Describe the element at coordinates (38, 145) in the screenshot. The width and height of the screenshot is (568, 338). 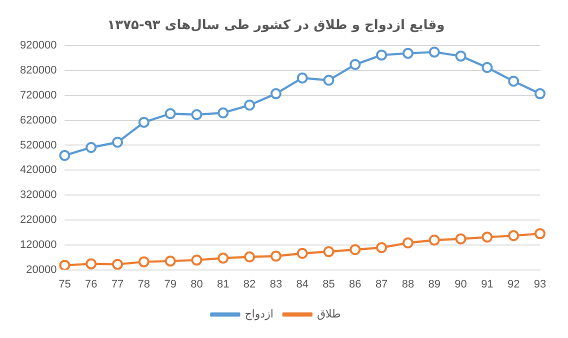
I see `y-tick-label: 520000` at that location.